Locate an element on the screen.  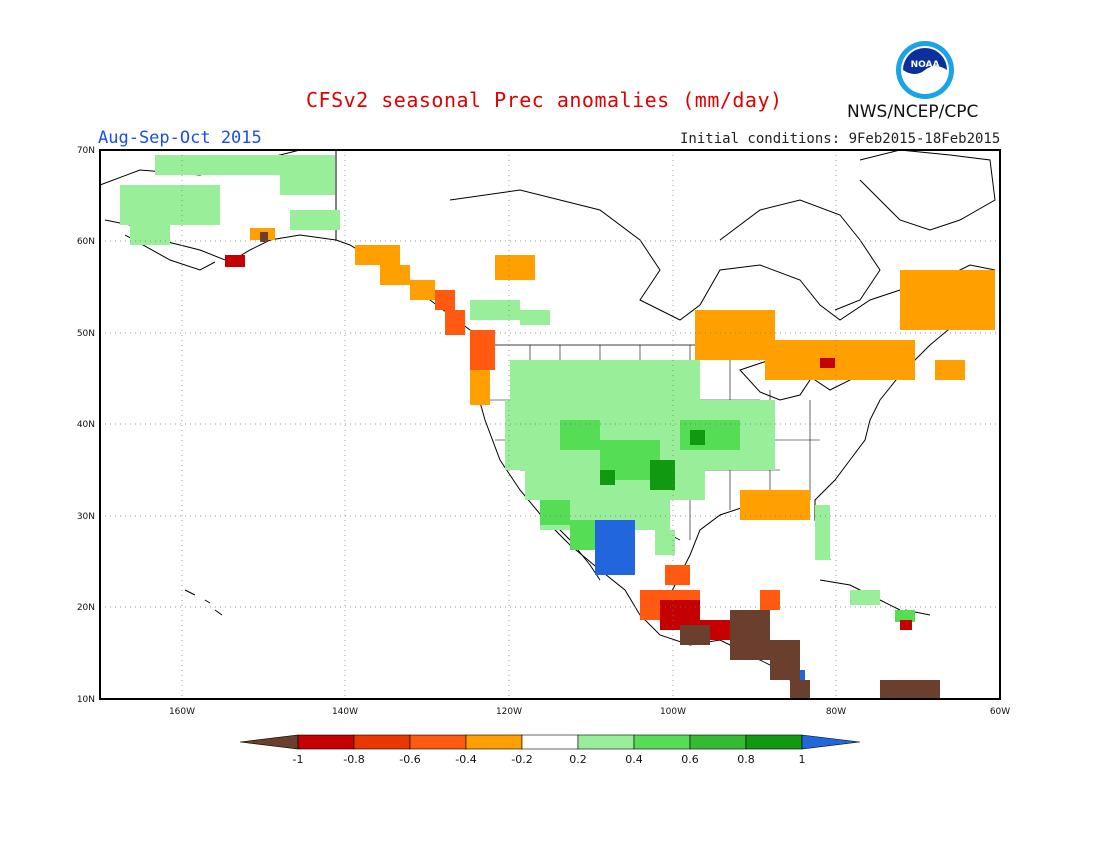
lon-label: 140W is located at coordinates (345, 712).